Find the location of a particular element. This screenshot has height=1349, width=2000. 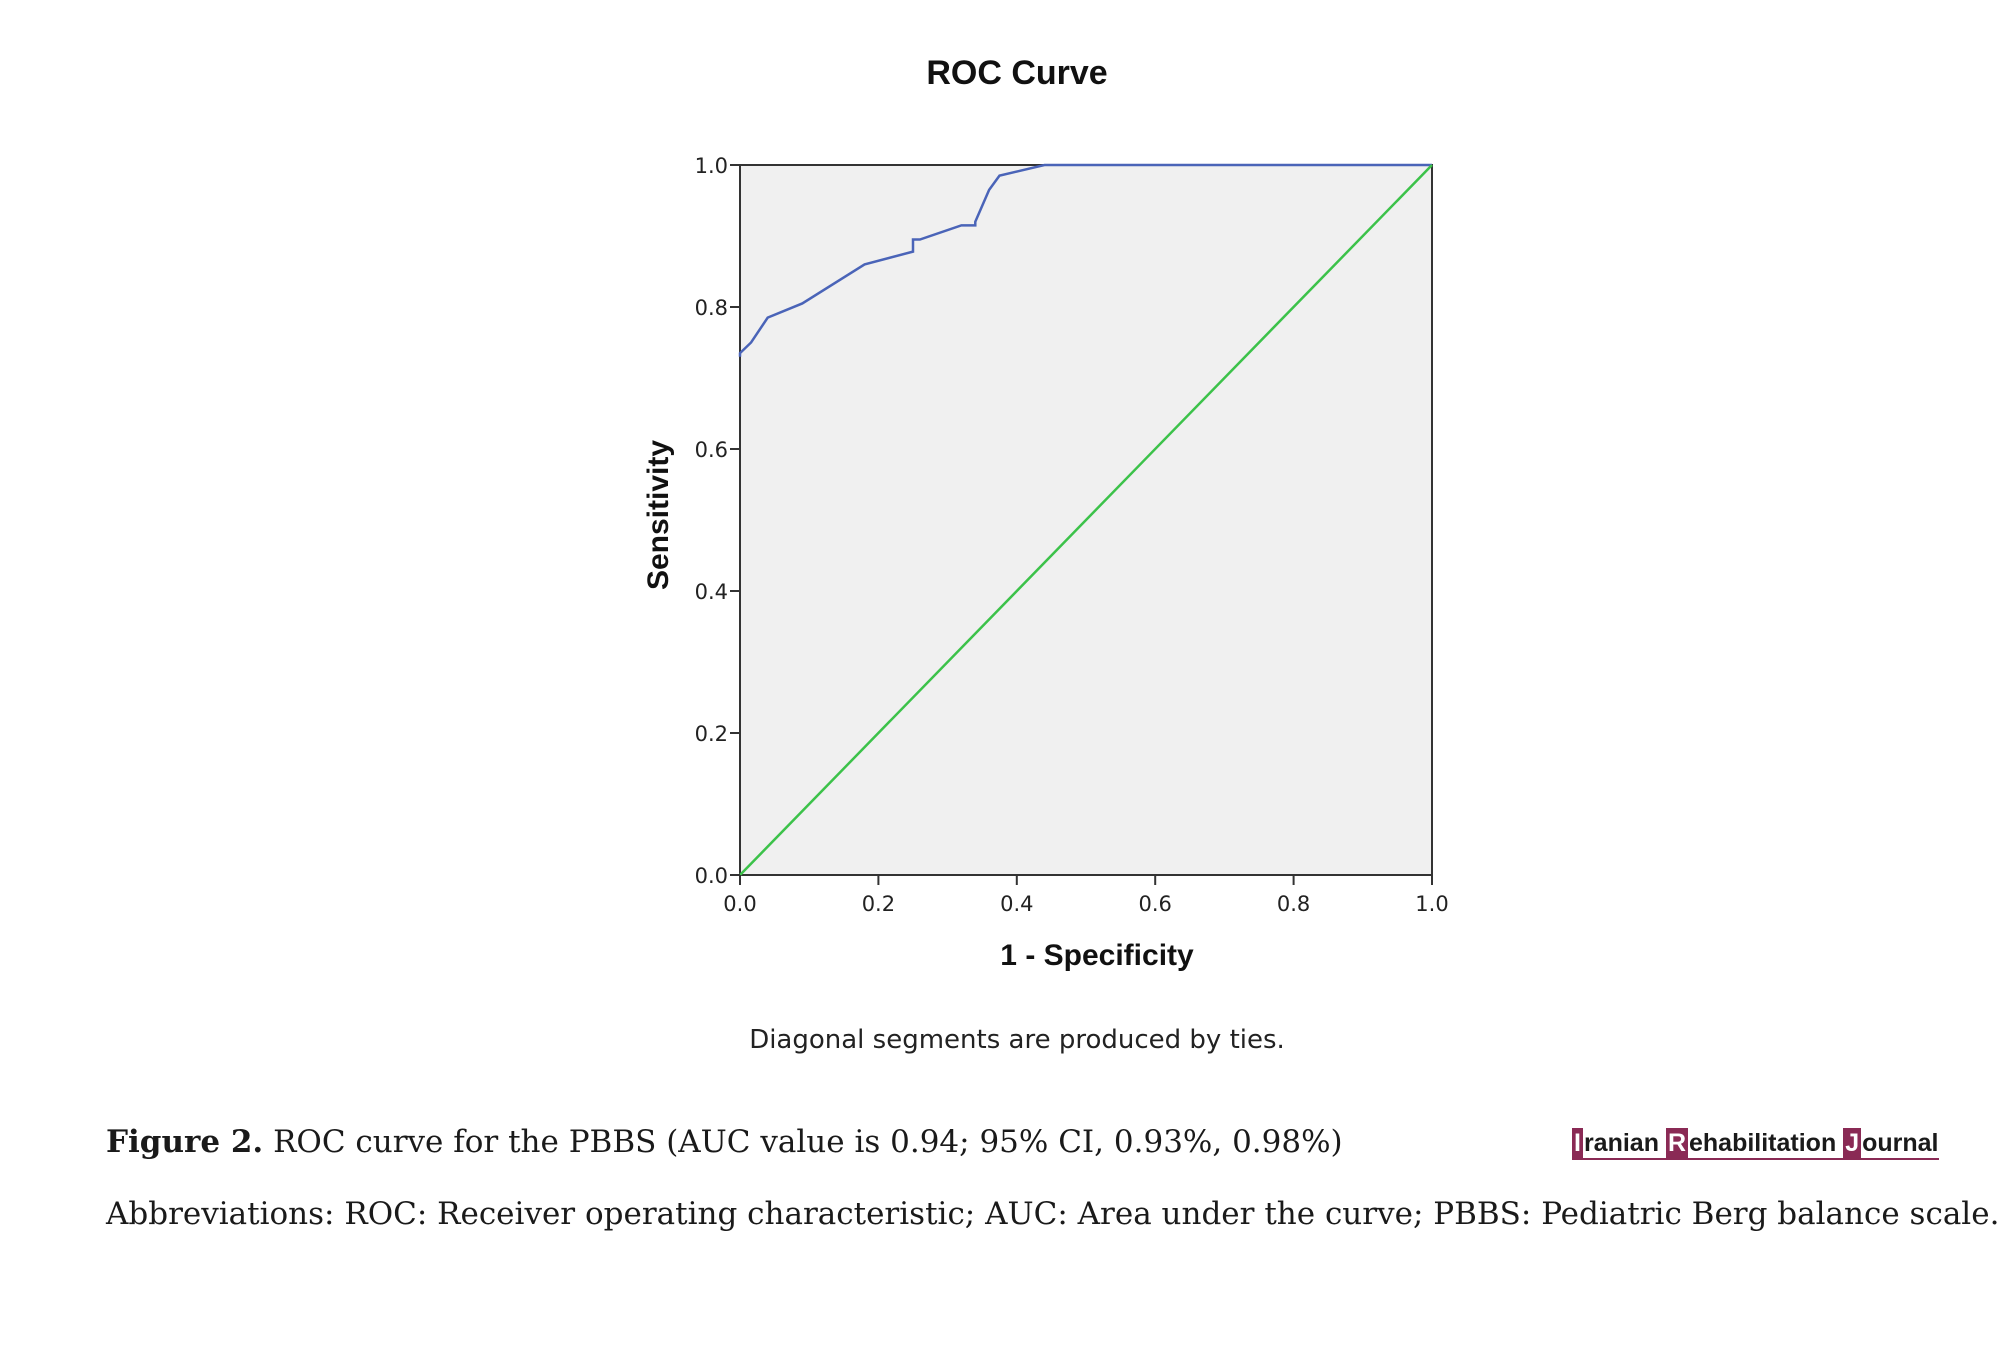

x-tick-label: 0.6 is located at coordinates (1154, 904).